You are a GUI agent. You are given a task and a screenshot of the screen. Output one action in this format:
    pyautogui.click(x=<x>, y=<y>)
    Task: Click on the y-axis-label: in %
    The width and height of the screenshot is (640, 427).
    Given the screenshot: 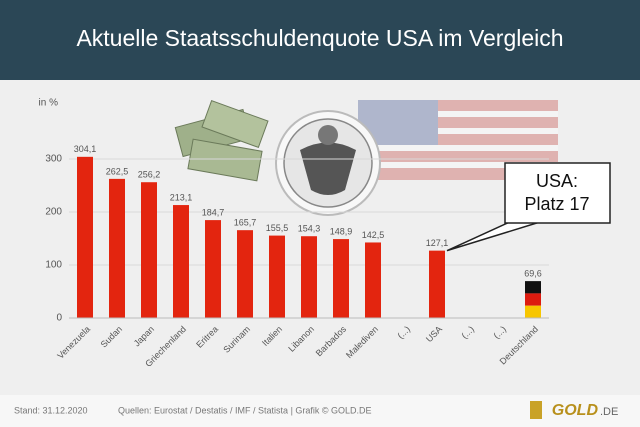 What is the action you would take?
    pyautogui.click(x=49, y=103)
    